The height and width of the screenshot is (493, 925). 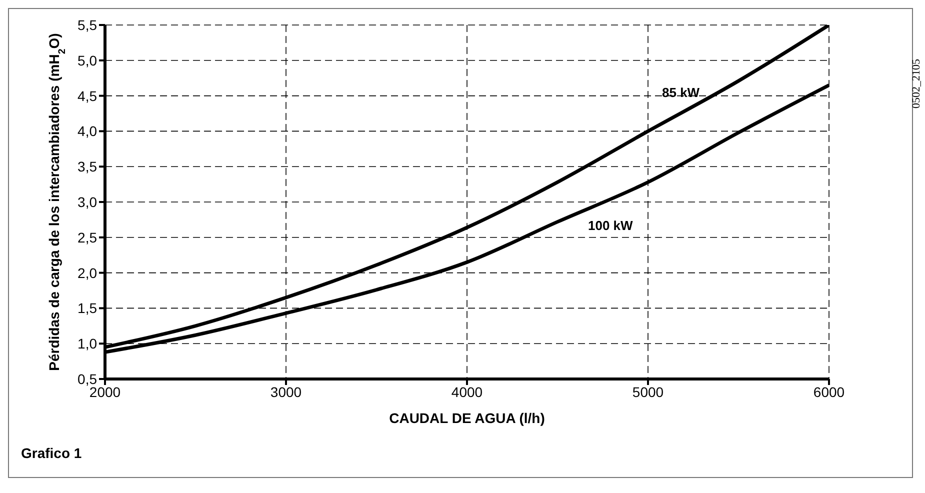 What do you see at coordinates (88, 24) in the screenshot?
I see `y-tick-label: 5,5` at bounding box center [88, 24].